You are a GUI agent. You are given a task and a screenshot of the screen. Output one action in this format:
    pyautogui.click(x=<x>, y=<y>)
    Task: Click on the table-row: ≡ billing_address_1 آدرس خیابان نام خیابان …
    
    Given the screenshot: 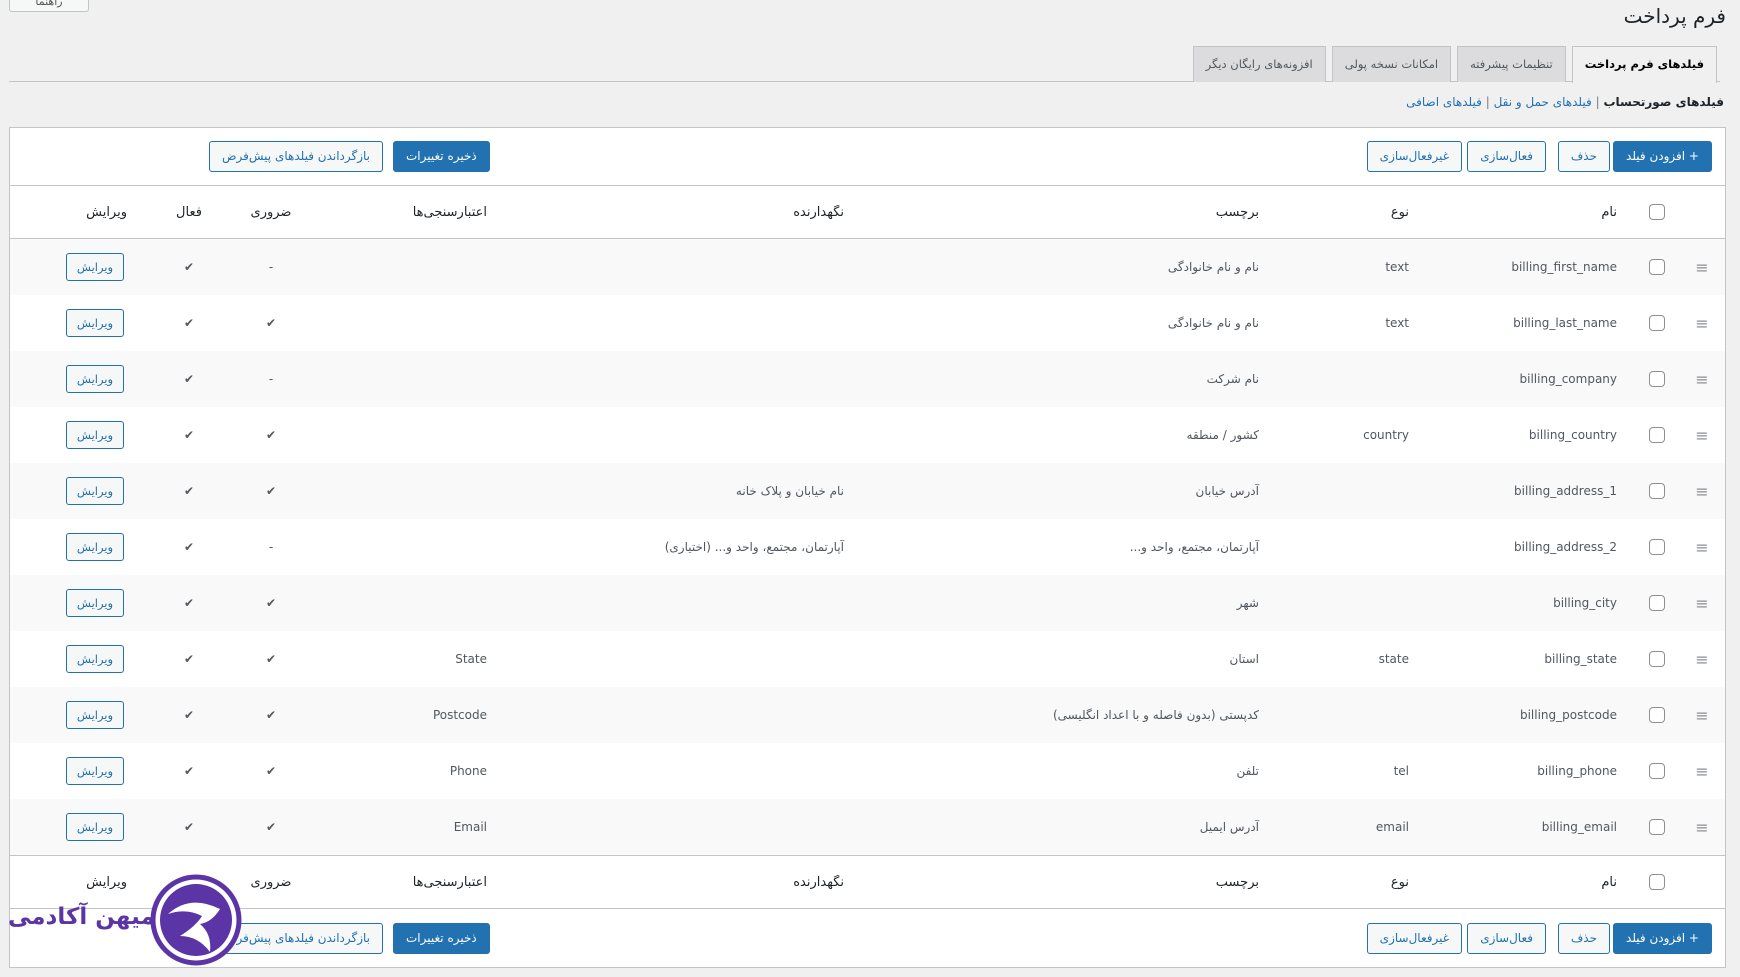 What is the action you would take?
    pyautogui.click(x=867, y=491)
    